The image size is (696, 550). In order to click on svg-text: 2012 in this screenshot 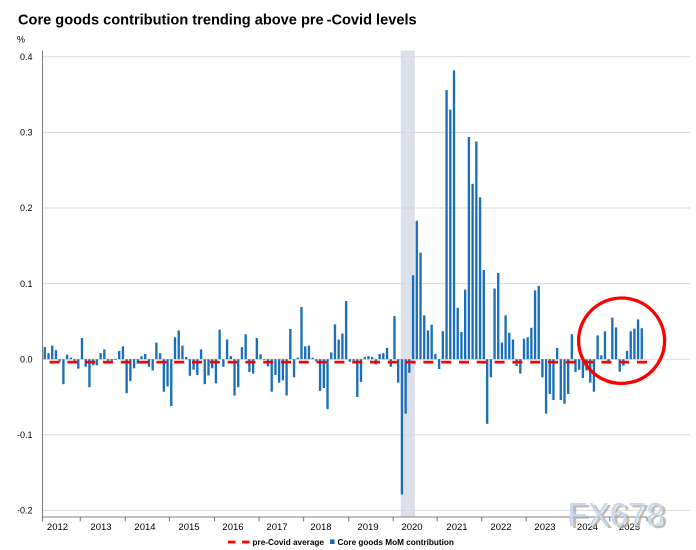, I will do `click(57, 527)`.